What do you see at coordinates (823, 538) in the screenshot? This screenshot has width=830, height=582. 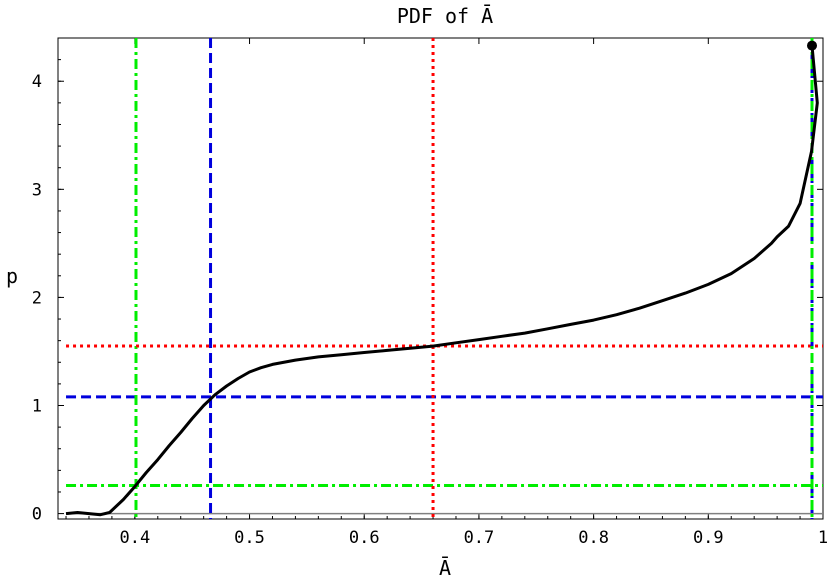 I see `x-tick-label: 1` at bounding box center [823, 538].